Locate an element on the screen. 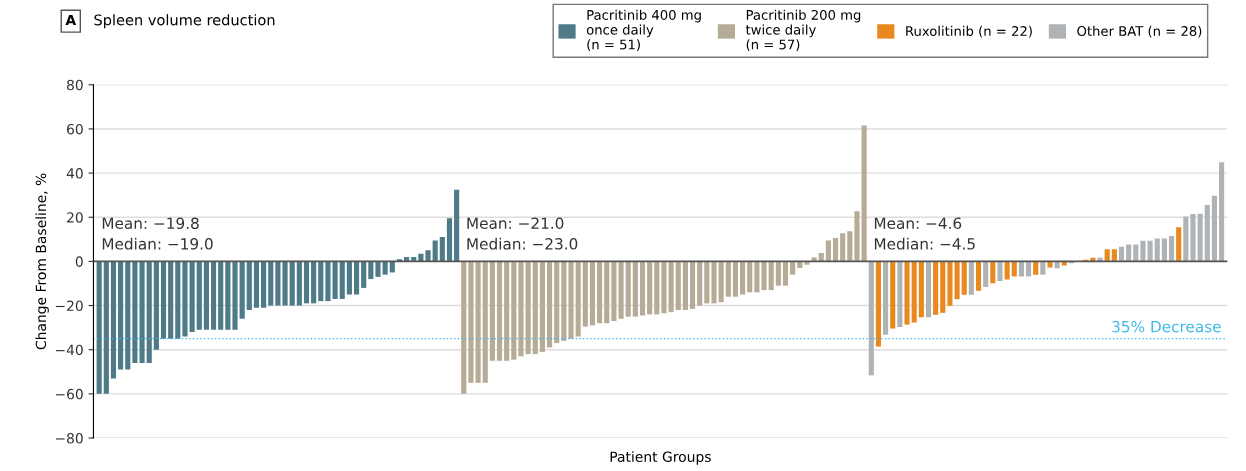 This screenshot has width=1246, height=471. y-tick-label: 40 is located at coordinates (74, 173).